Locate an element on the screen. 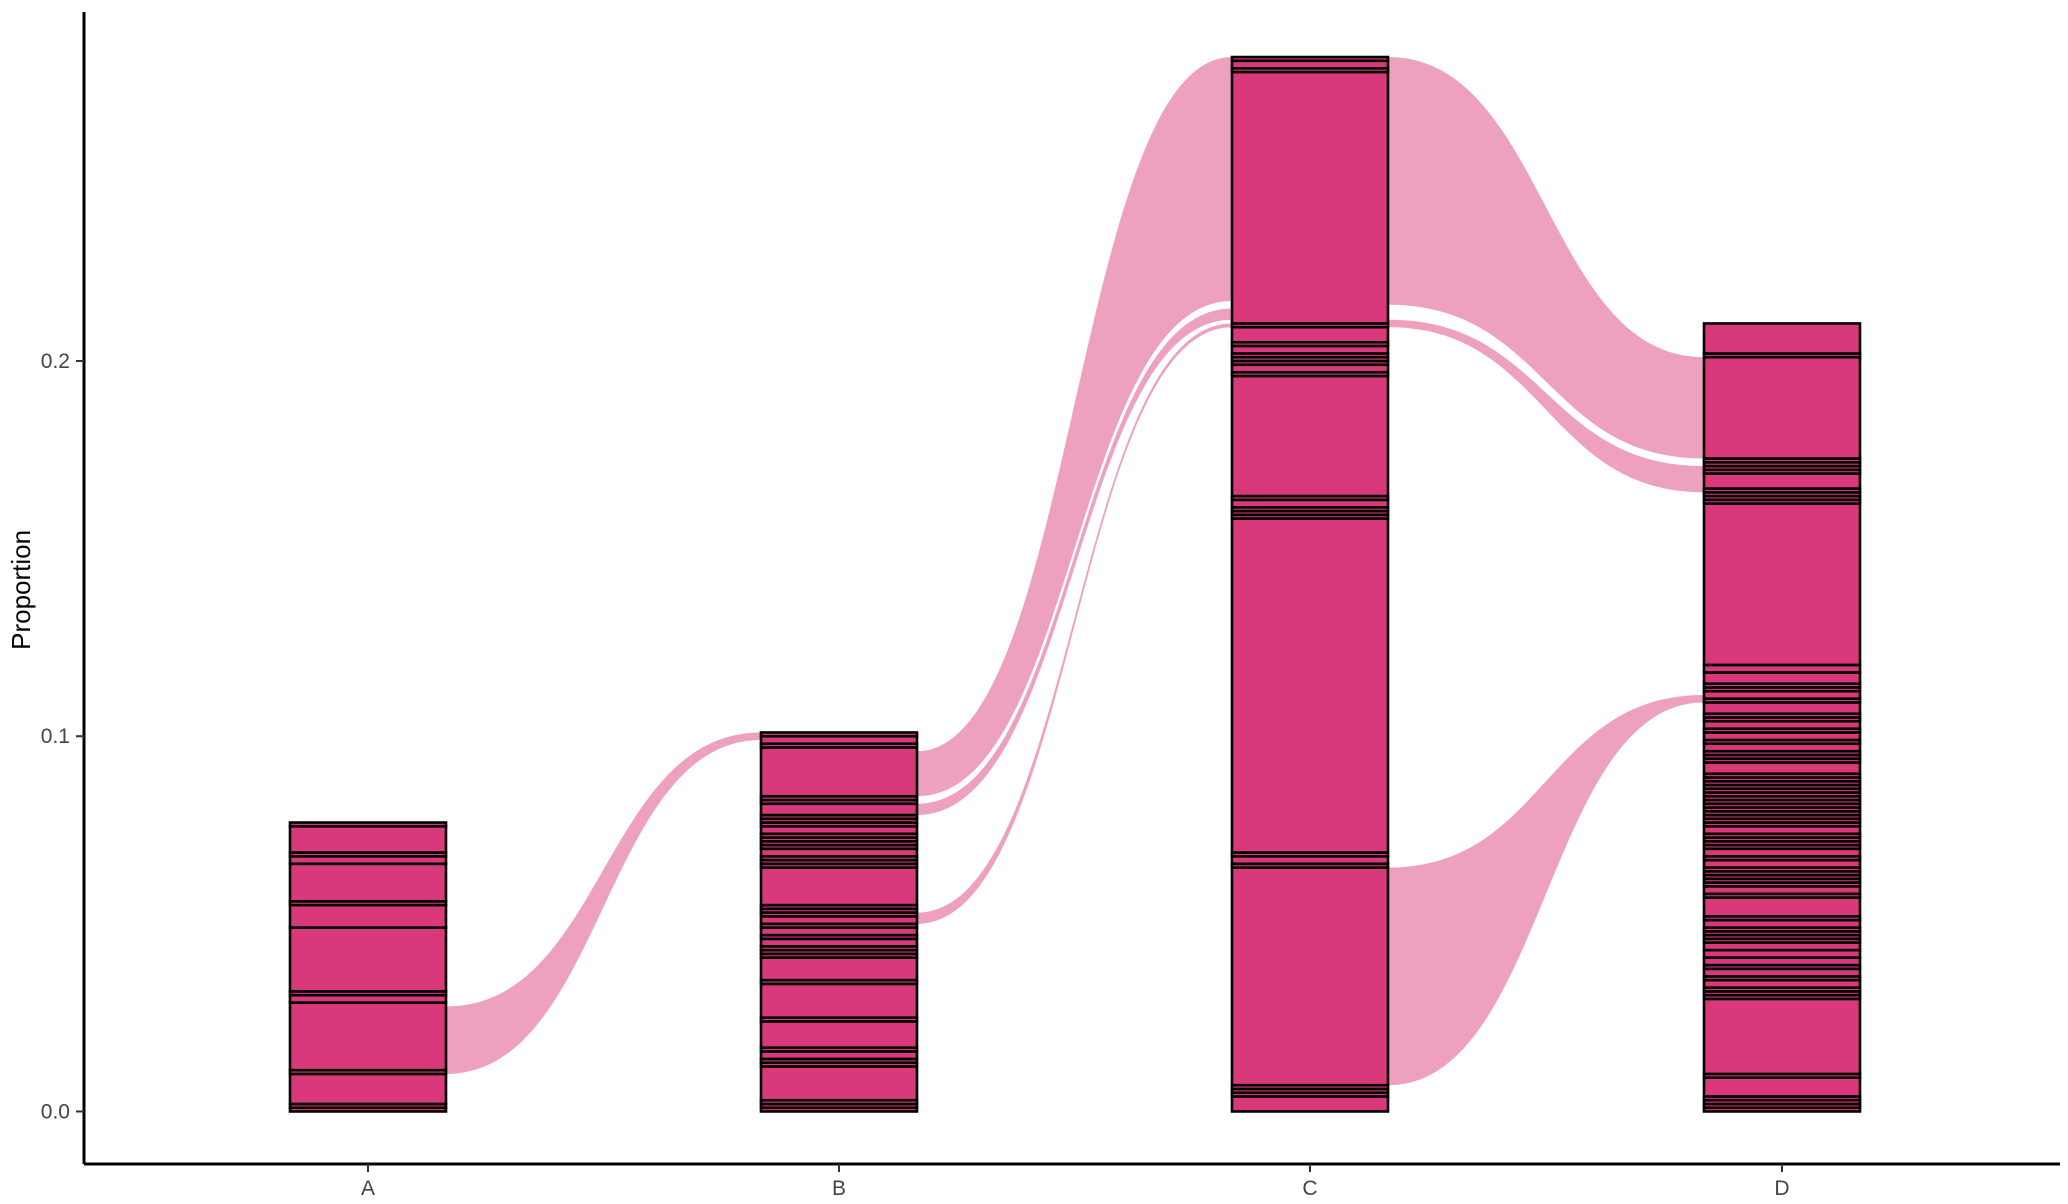 The height and width of the screenshot is (1204, 2068). stratum-column-D is located at coordinates (1782, 717).